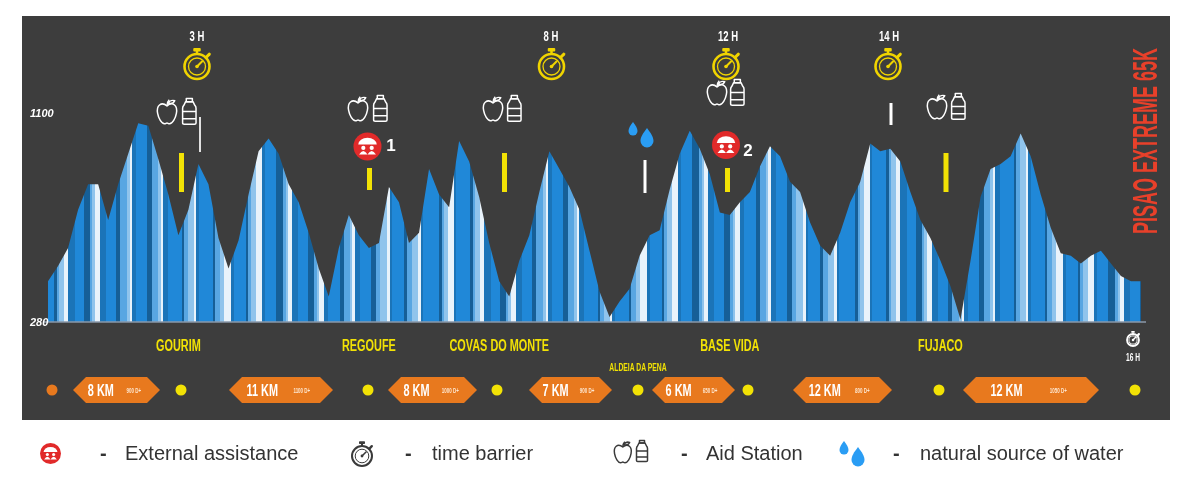  Describe the element at coordinates (638, 367) in the screenshot. I see `text: ALDEIA DA PENA` at that location.